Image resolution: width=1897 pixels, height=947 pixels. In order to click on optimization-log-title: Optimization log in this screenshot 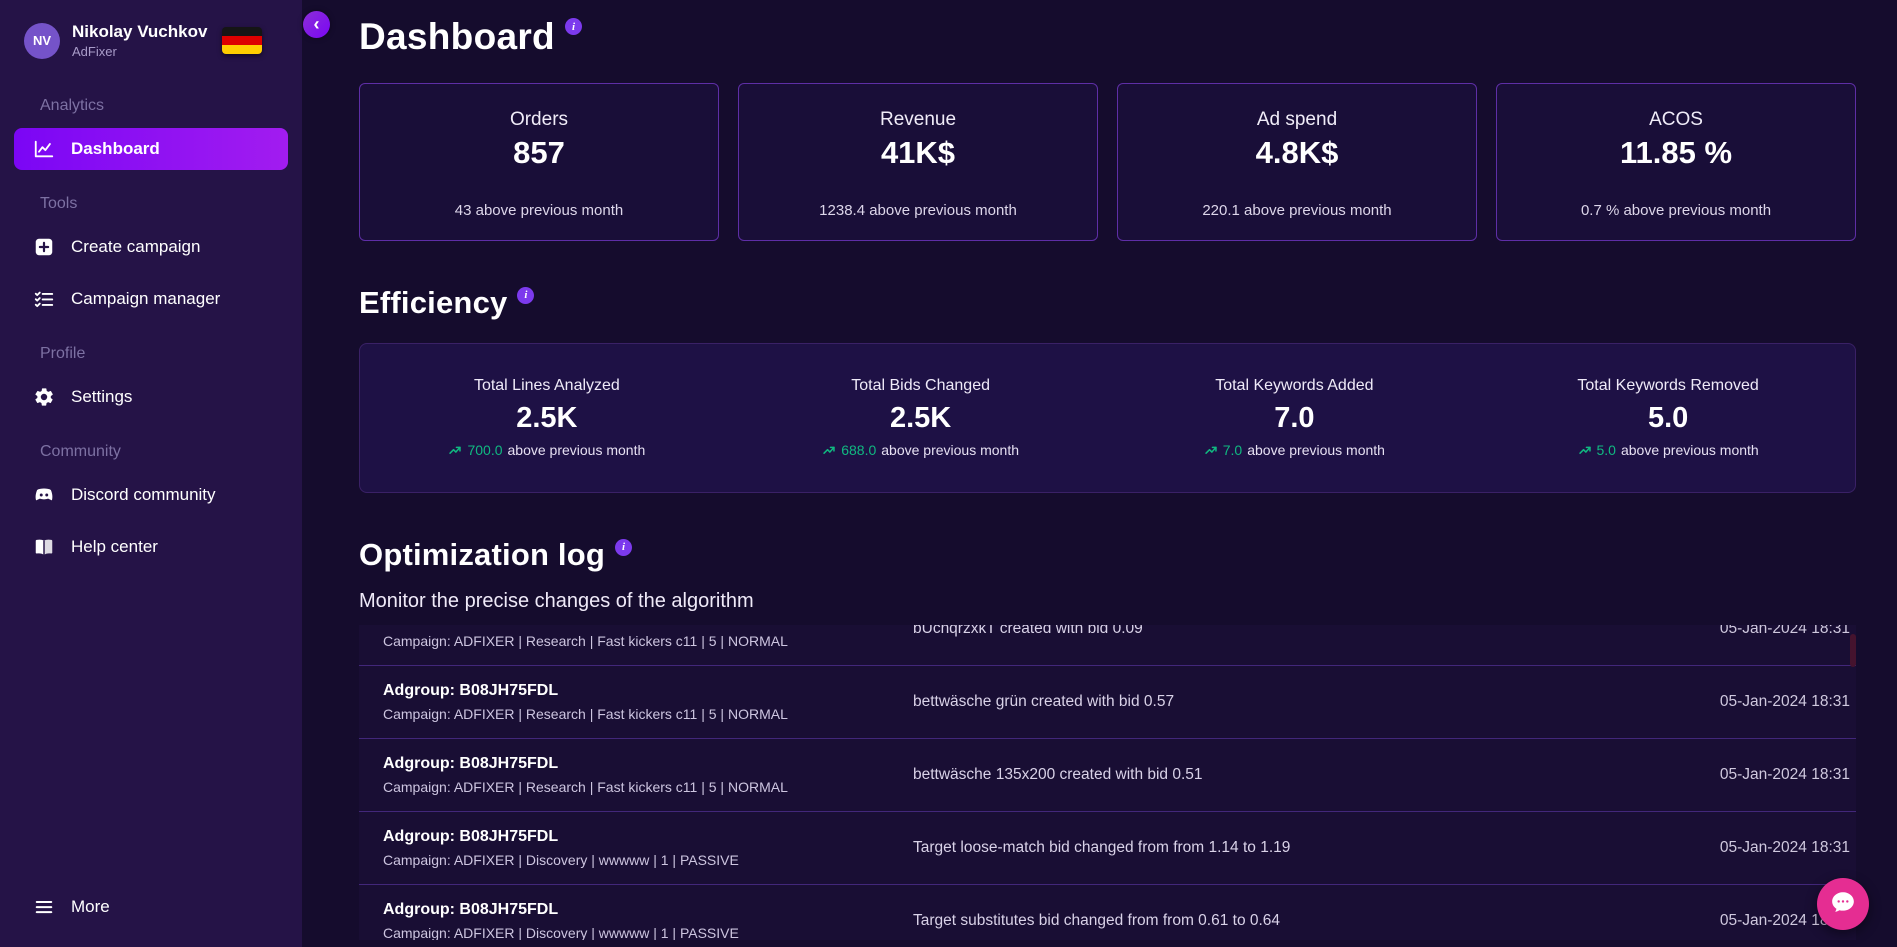, I will do `click(482, 554)`.